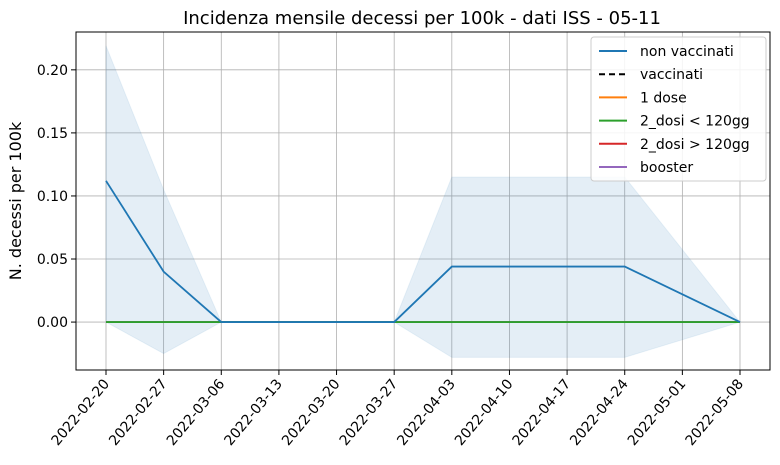 This screenshot has height=465, width=780. Describe the element at coordinates (599, 412) in the screenshot. I see `x-tick-label: 2022-04-24` at that location.